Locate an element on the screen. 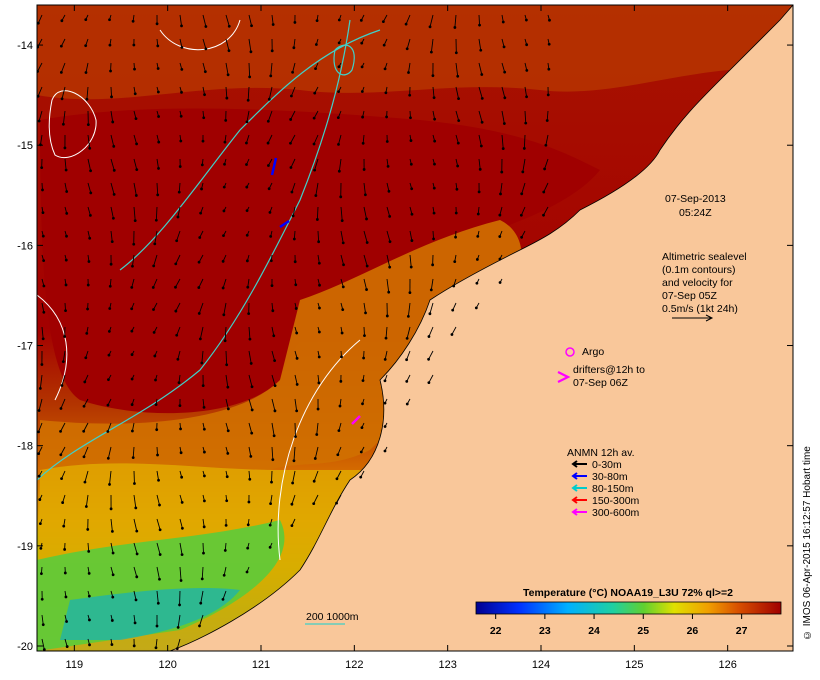  lat-tick-label: -15 is located at coordinates (25, 146).